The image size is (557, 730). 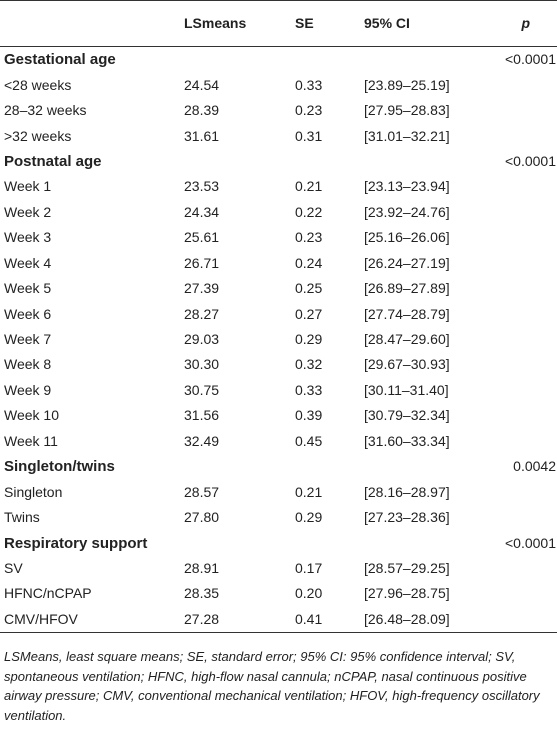 I want to click on ci-cell: [30.11–31.40], so click(x=406, y=389).